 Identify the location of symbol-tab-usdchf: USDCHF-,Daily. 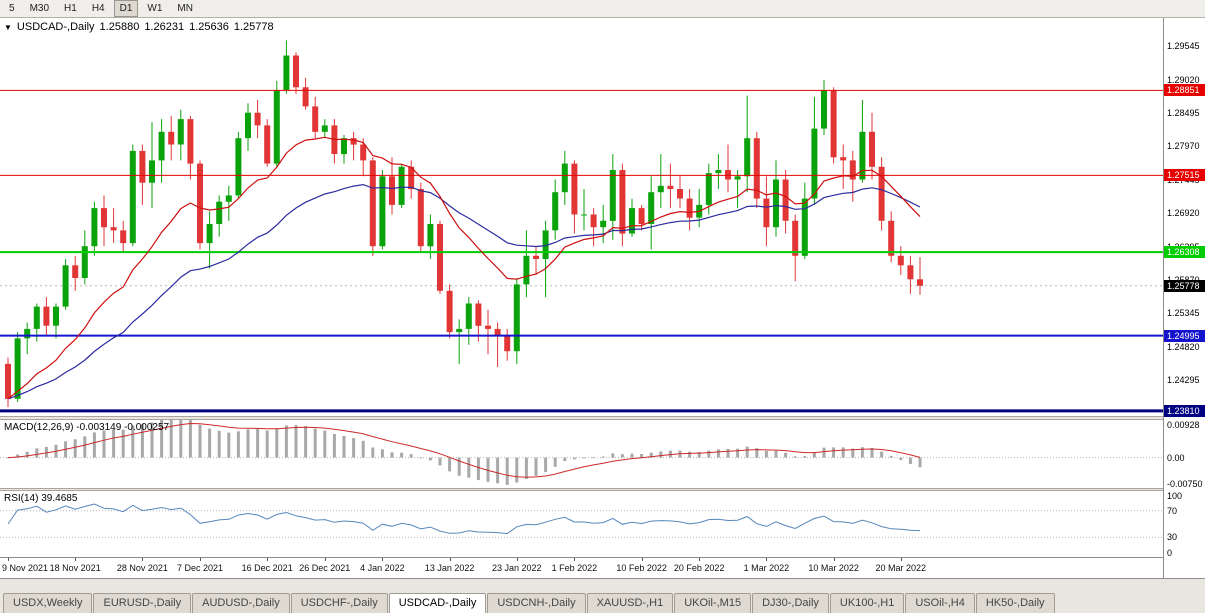
(339, 603).